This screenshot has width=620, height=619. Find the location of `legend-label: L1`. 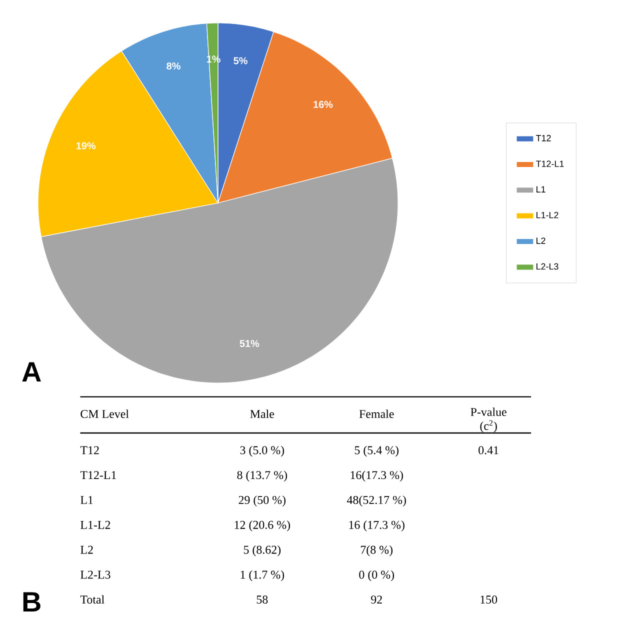

legend-label: L1 is located at coordinates (541, 189).